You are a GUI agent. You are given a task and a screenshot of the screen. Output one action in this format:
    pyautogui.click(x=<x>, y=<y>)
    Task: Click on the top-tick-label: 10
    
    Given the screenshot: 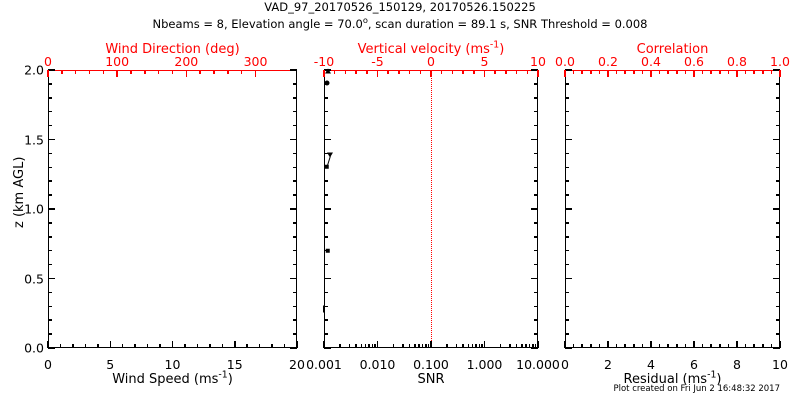 What is the action you would take?
    pyautogui.click(x=538, y=61)
    